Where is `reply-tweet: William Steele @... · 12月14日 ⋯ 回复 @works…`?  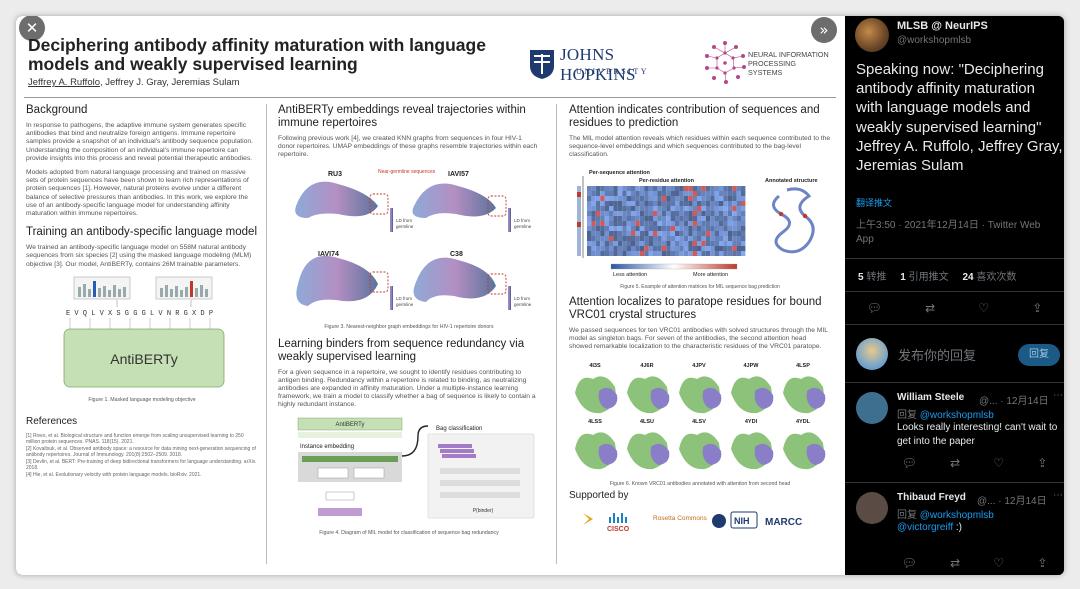
reply-tweet: William Steele @... · 12月14日 ⋯ 回复 @works… is located at coordinates (954, 432).